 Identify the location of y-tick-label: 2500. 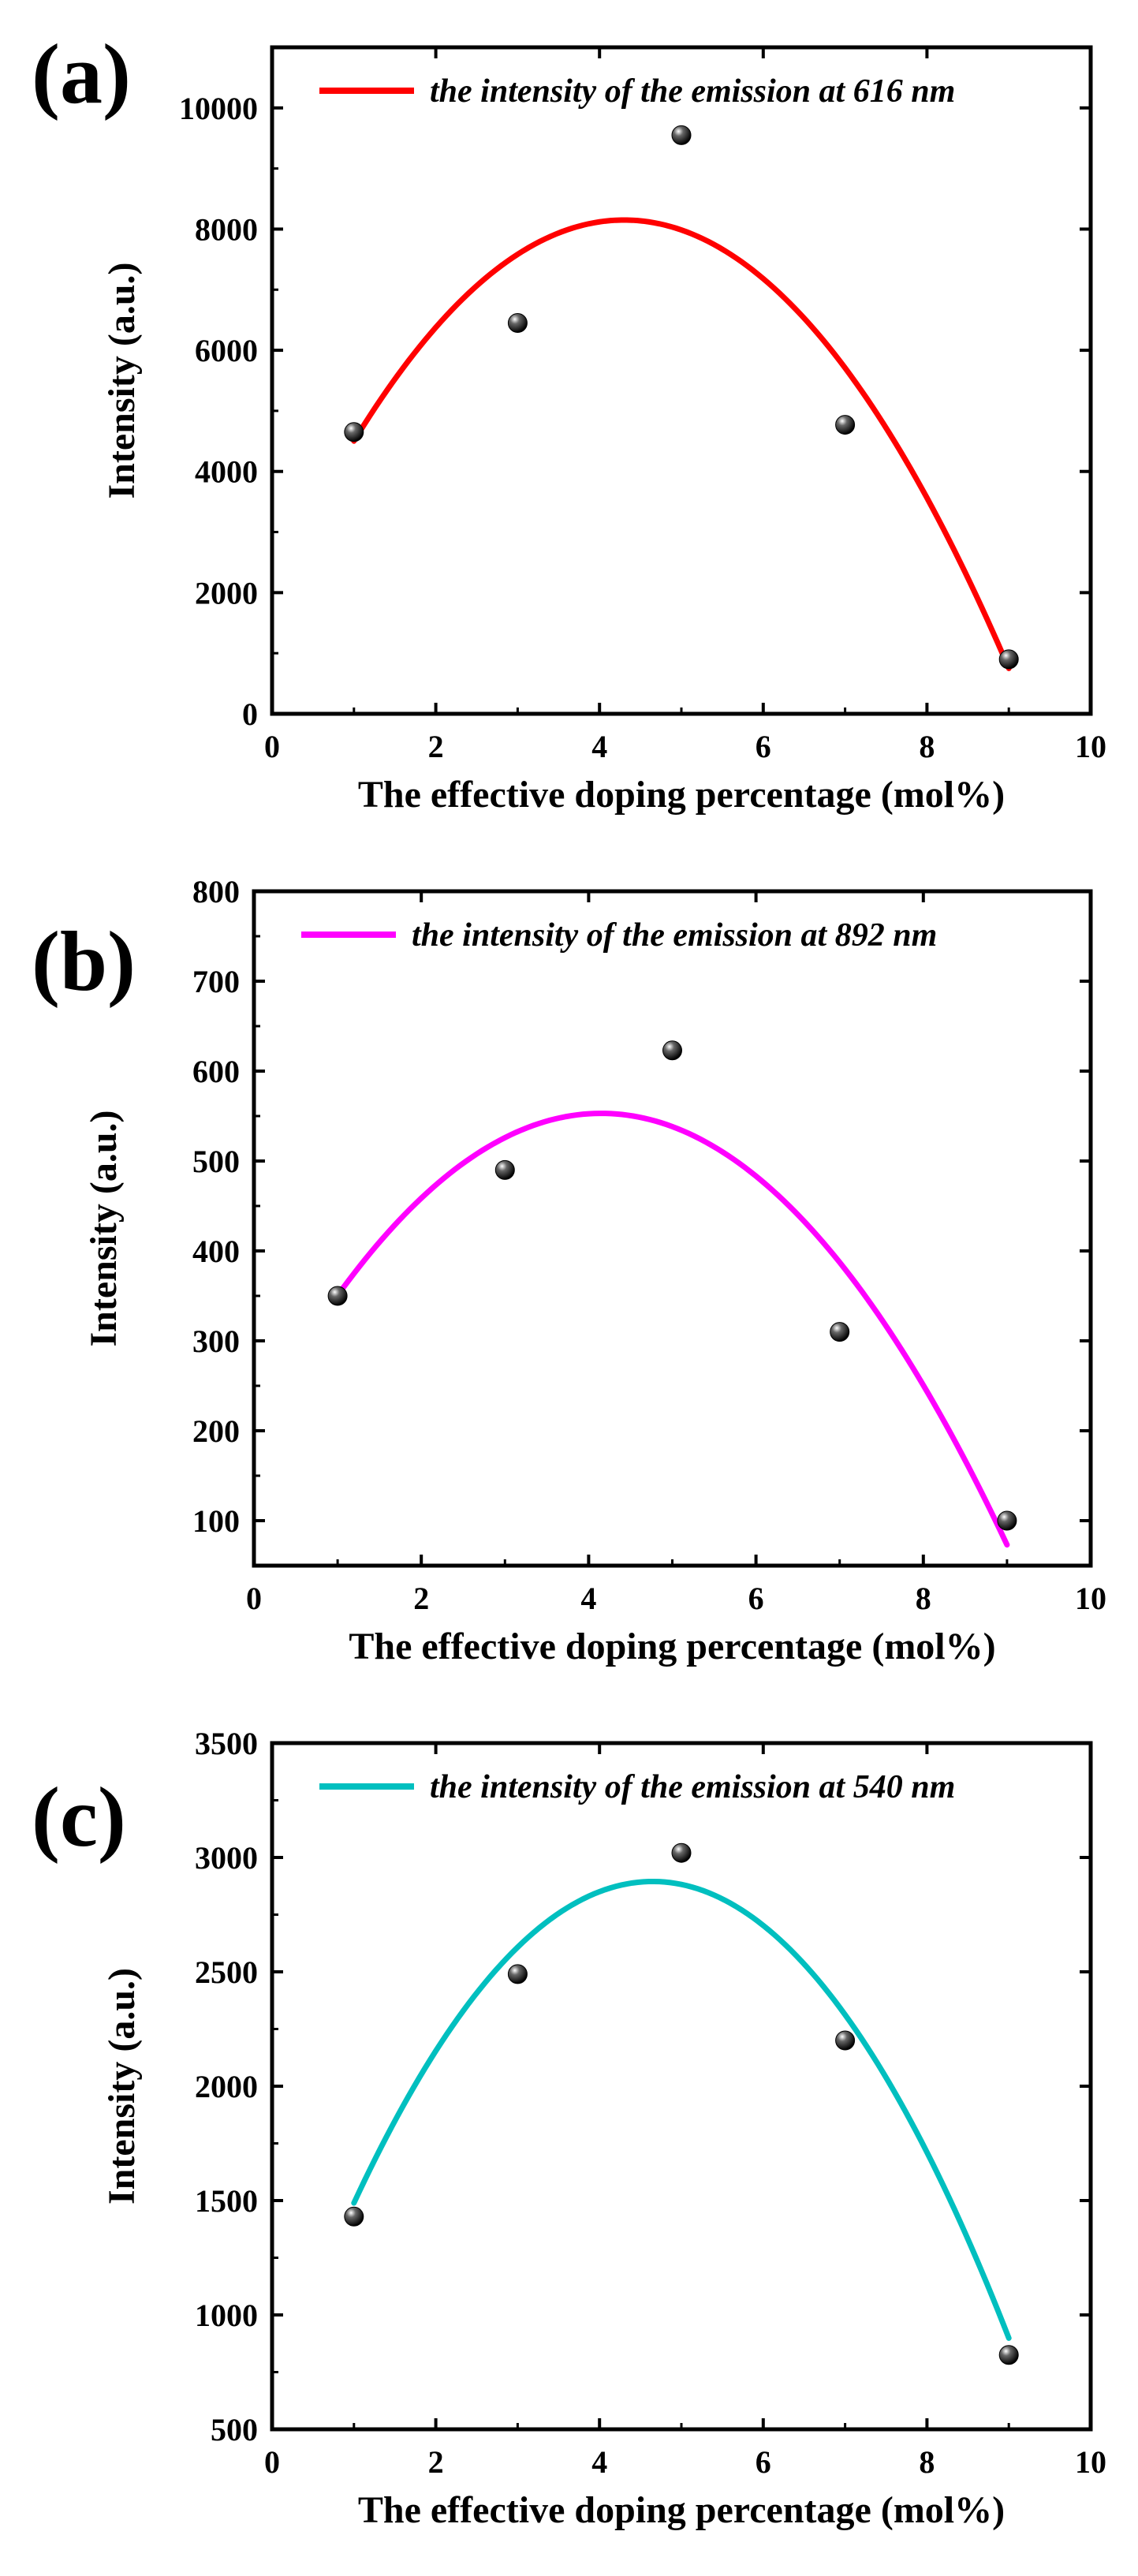
(226, 1972).